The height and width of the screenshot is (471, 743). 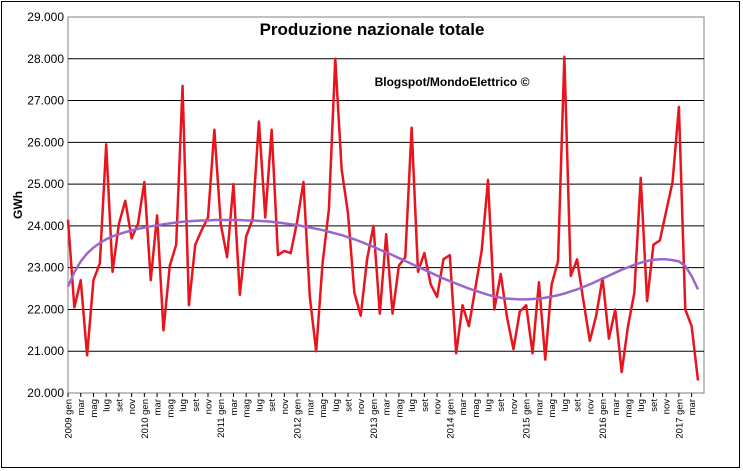 What do you see at coordinates (298, 419) in the screenshot?
I see `x-tick-label: 2012 gen` at bounding box center [298, 419].